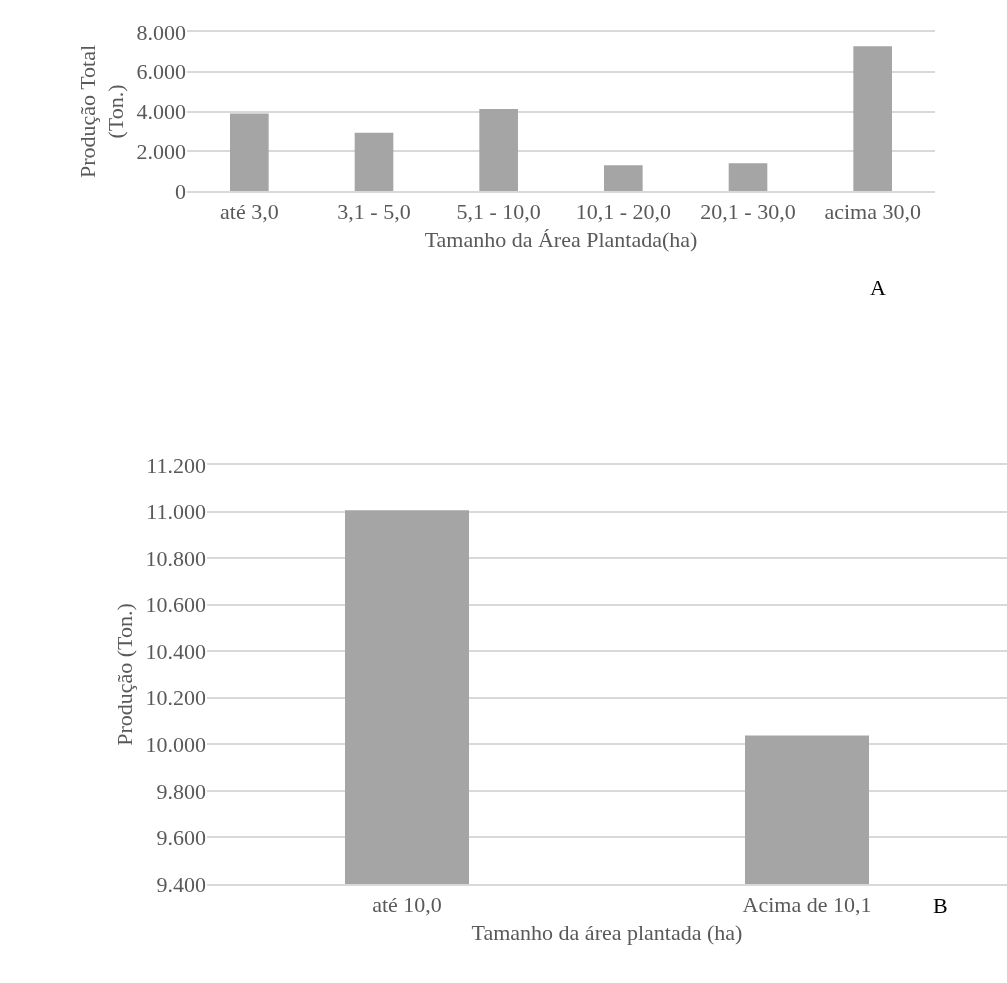 Image resolution: width=1007 pixels, height=983 pixels. Describe the element at coordinates (175, 605) in the screenshot. I see `y-tick-label: 10.600` at that location.